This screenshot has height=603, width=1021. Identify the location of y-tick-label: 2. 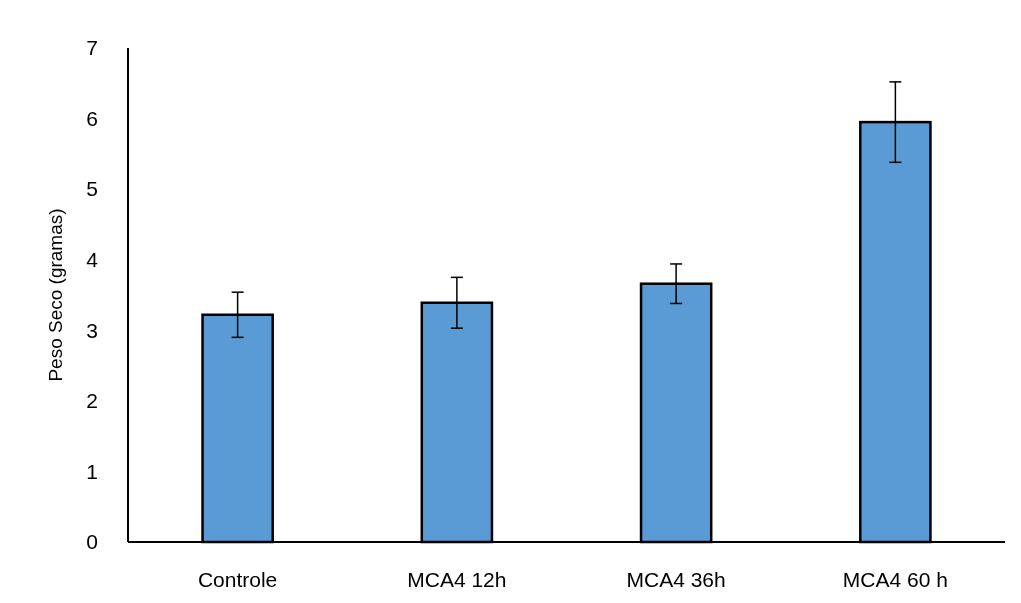
(92, 401).